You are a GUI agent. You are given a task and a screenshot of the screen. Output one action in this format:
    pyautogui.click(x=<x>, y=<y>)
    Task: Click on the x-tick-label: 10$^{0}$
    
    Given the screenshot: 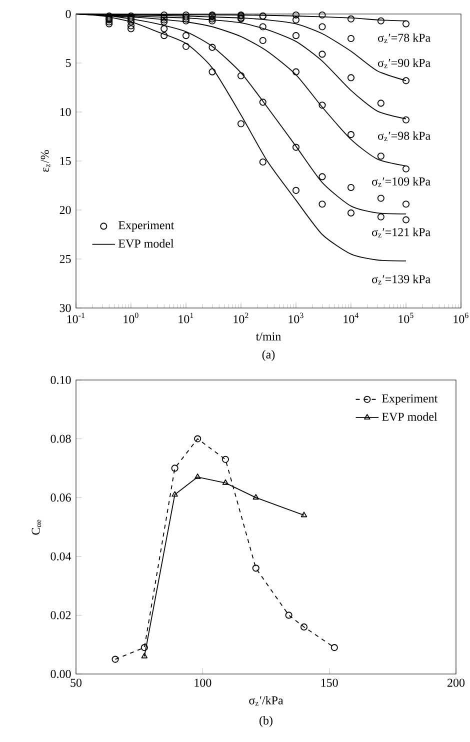 What is the action you would take?
    pyautogui.click(x=131, y=318)
    